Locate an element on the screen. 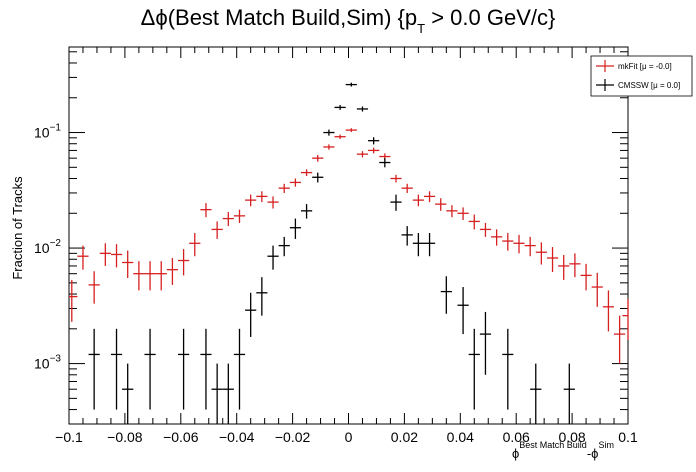  x-axis-label-mid: -ϕ is located at coordinates (593, 453).